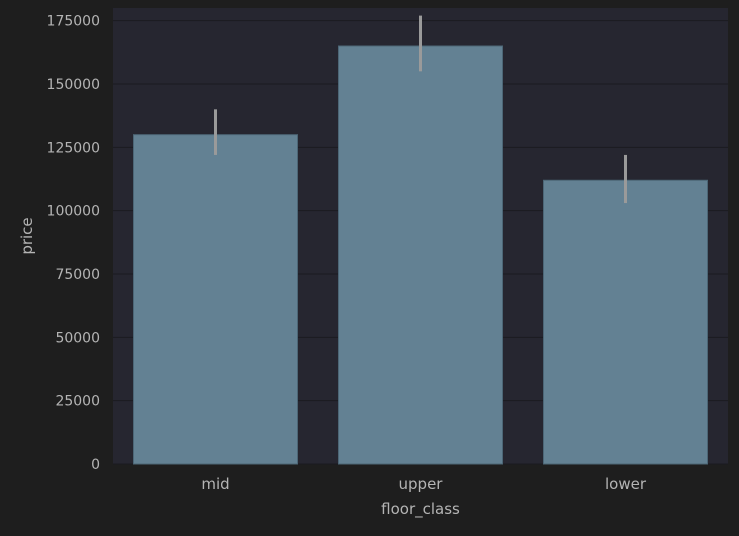  Describe the element at coordinates (215, 484) in the screenshot. I see `x-tick-label-mid: mid` at that location.